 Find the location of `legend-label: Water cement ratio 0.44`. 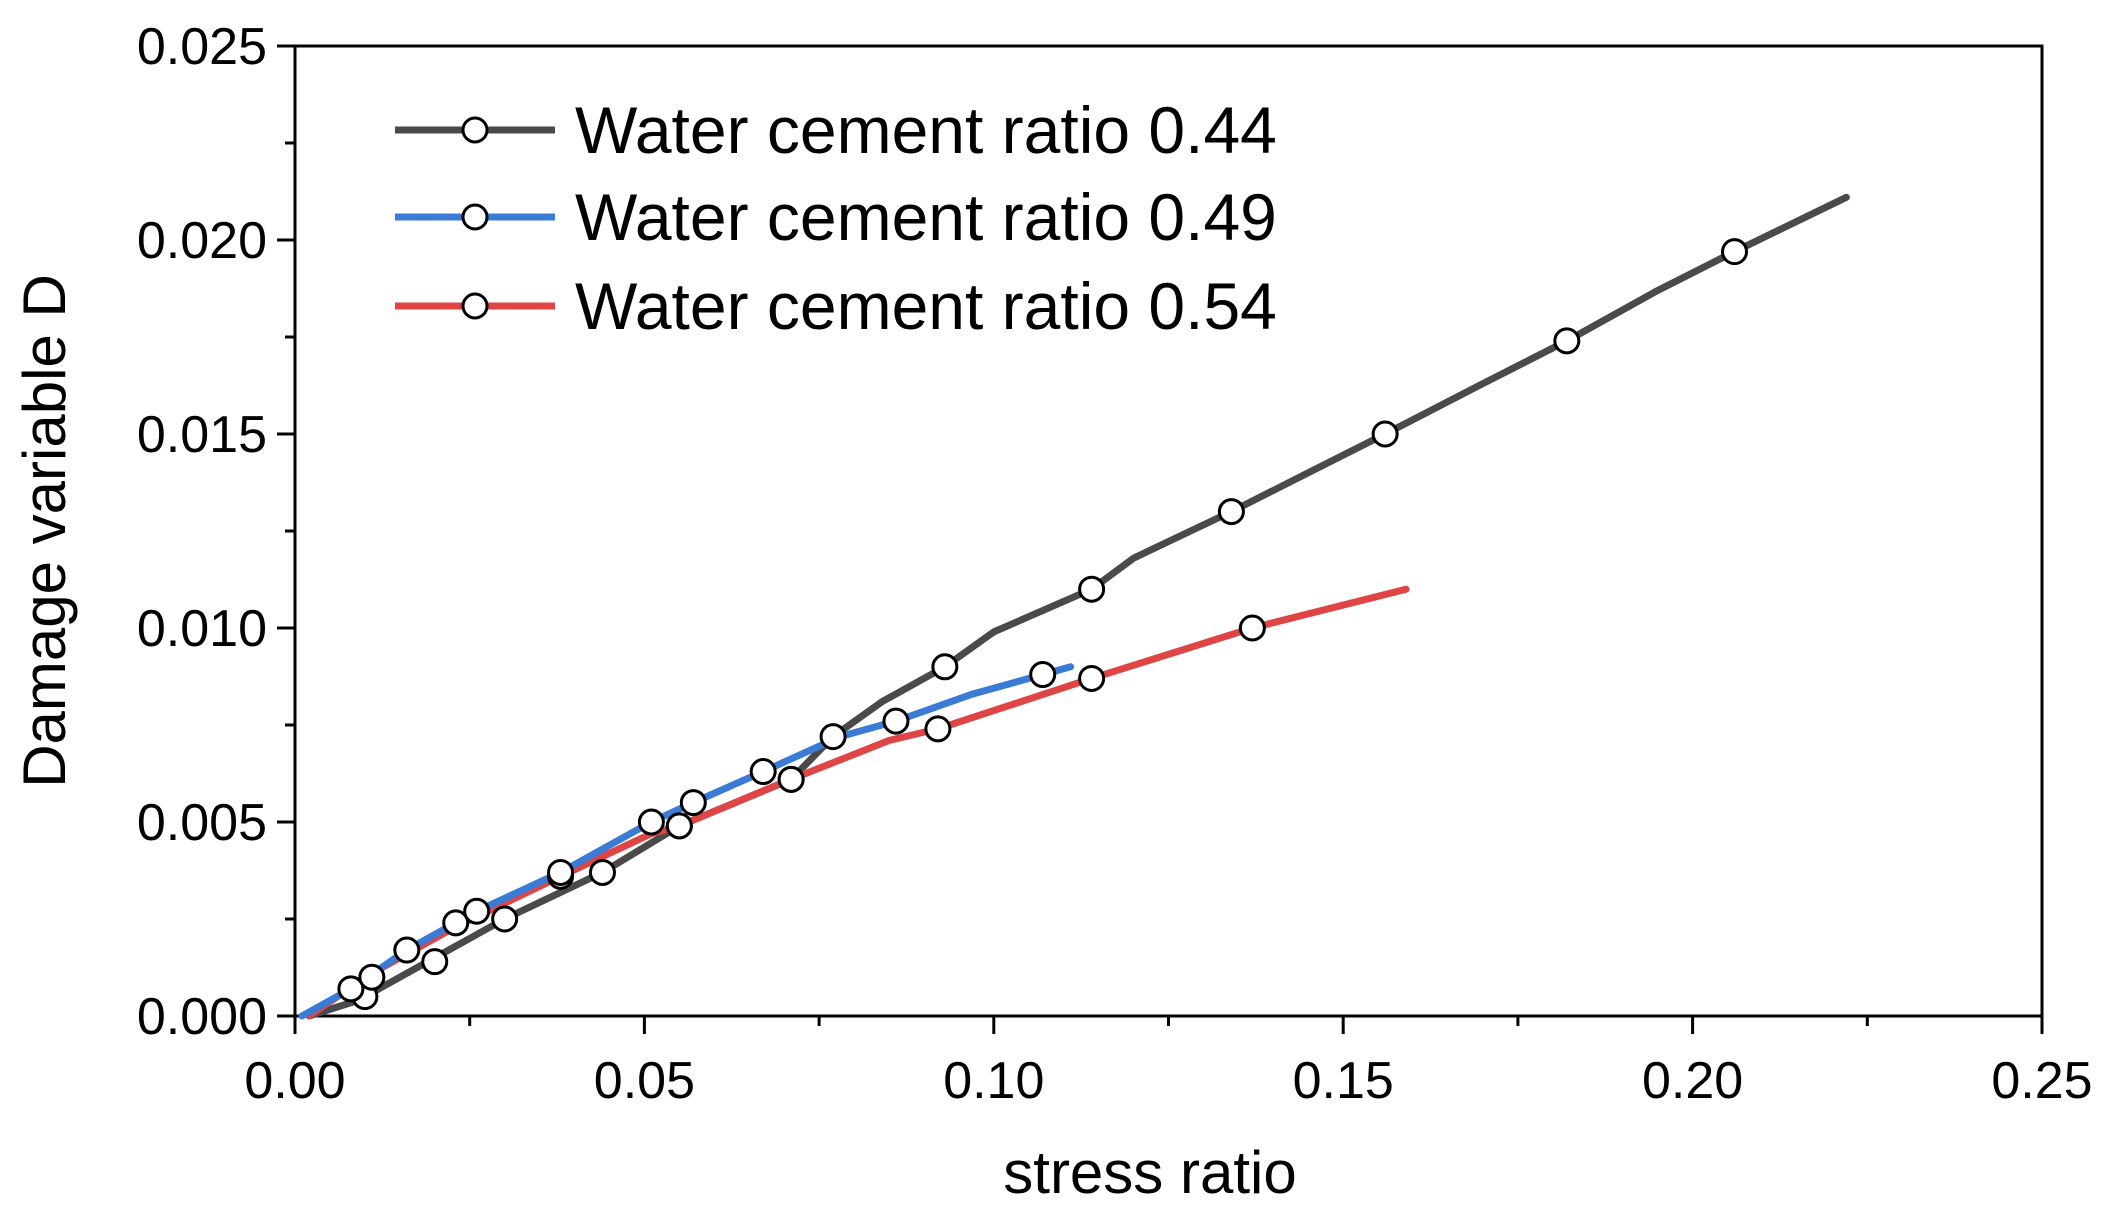

legend-label: Water cement ratio 0.44 is located at coordinates (926, 130).